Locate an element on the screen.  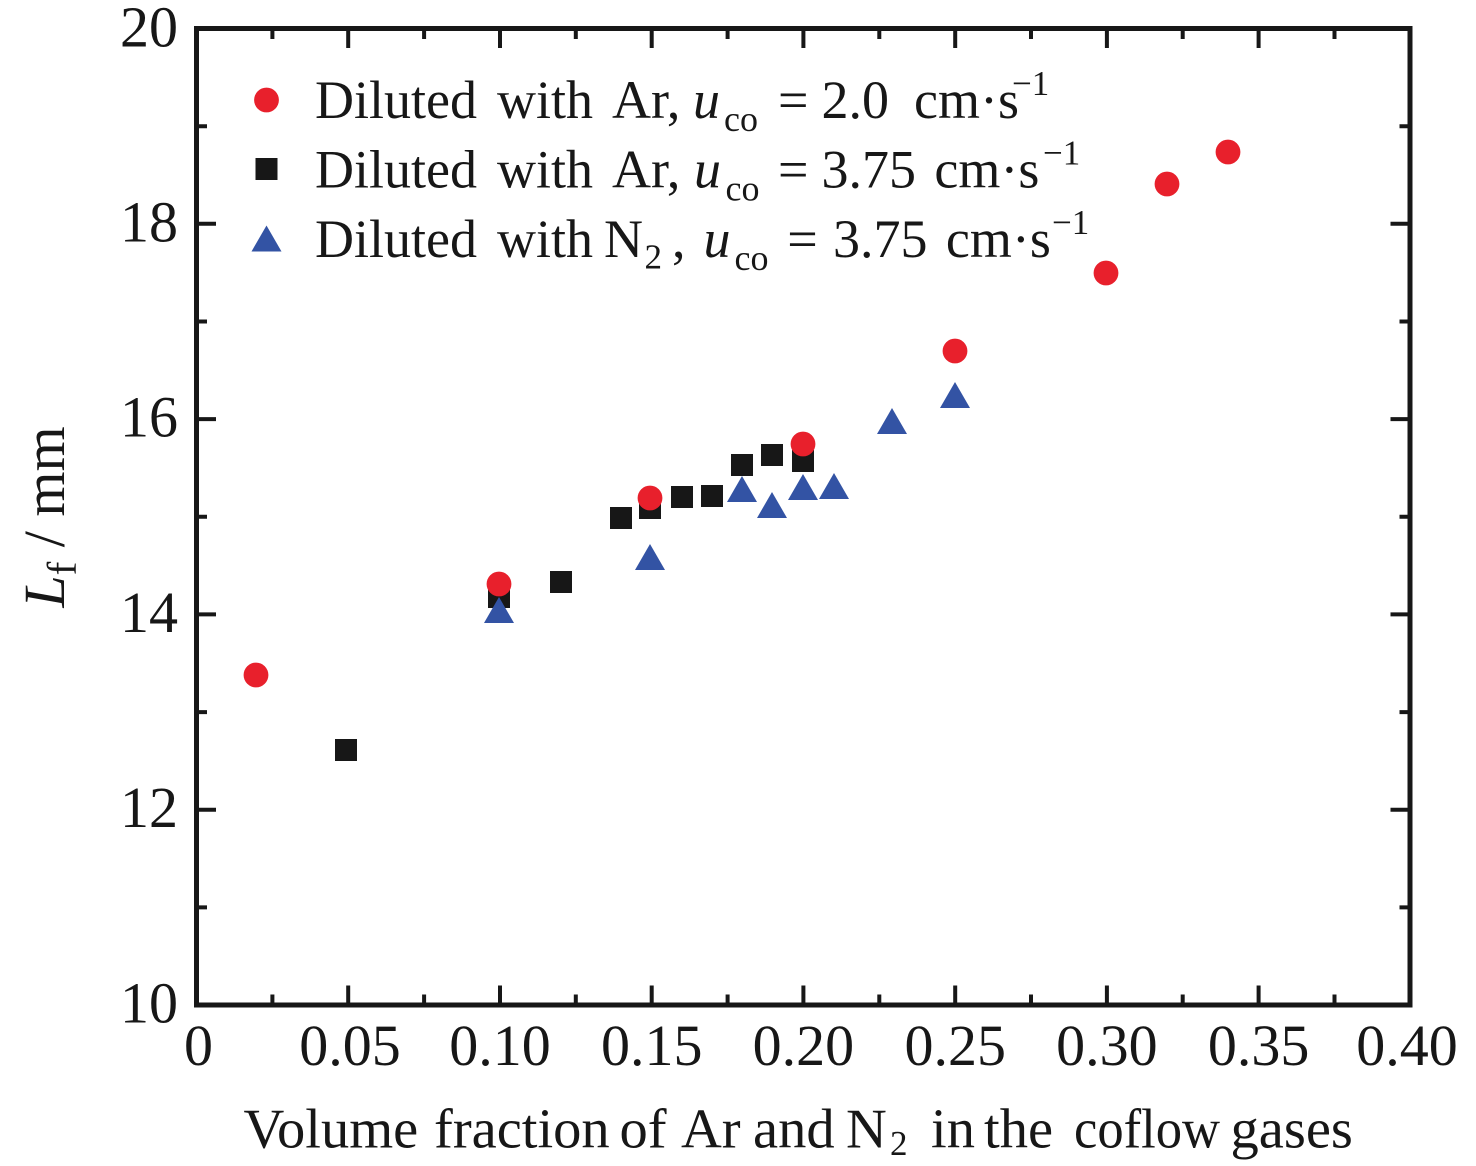
svg-text: 0.10 is located at coordinates (500, 1045).